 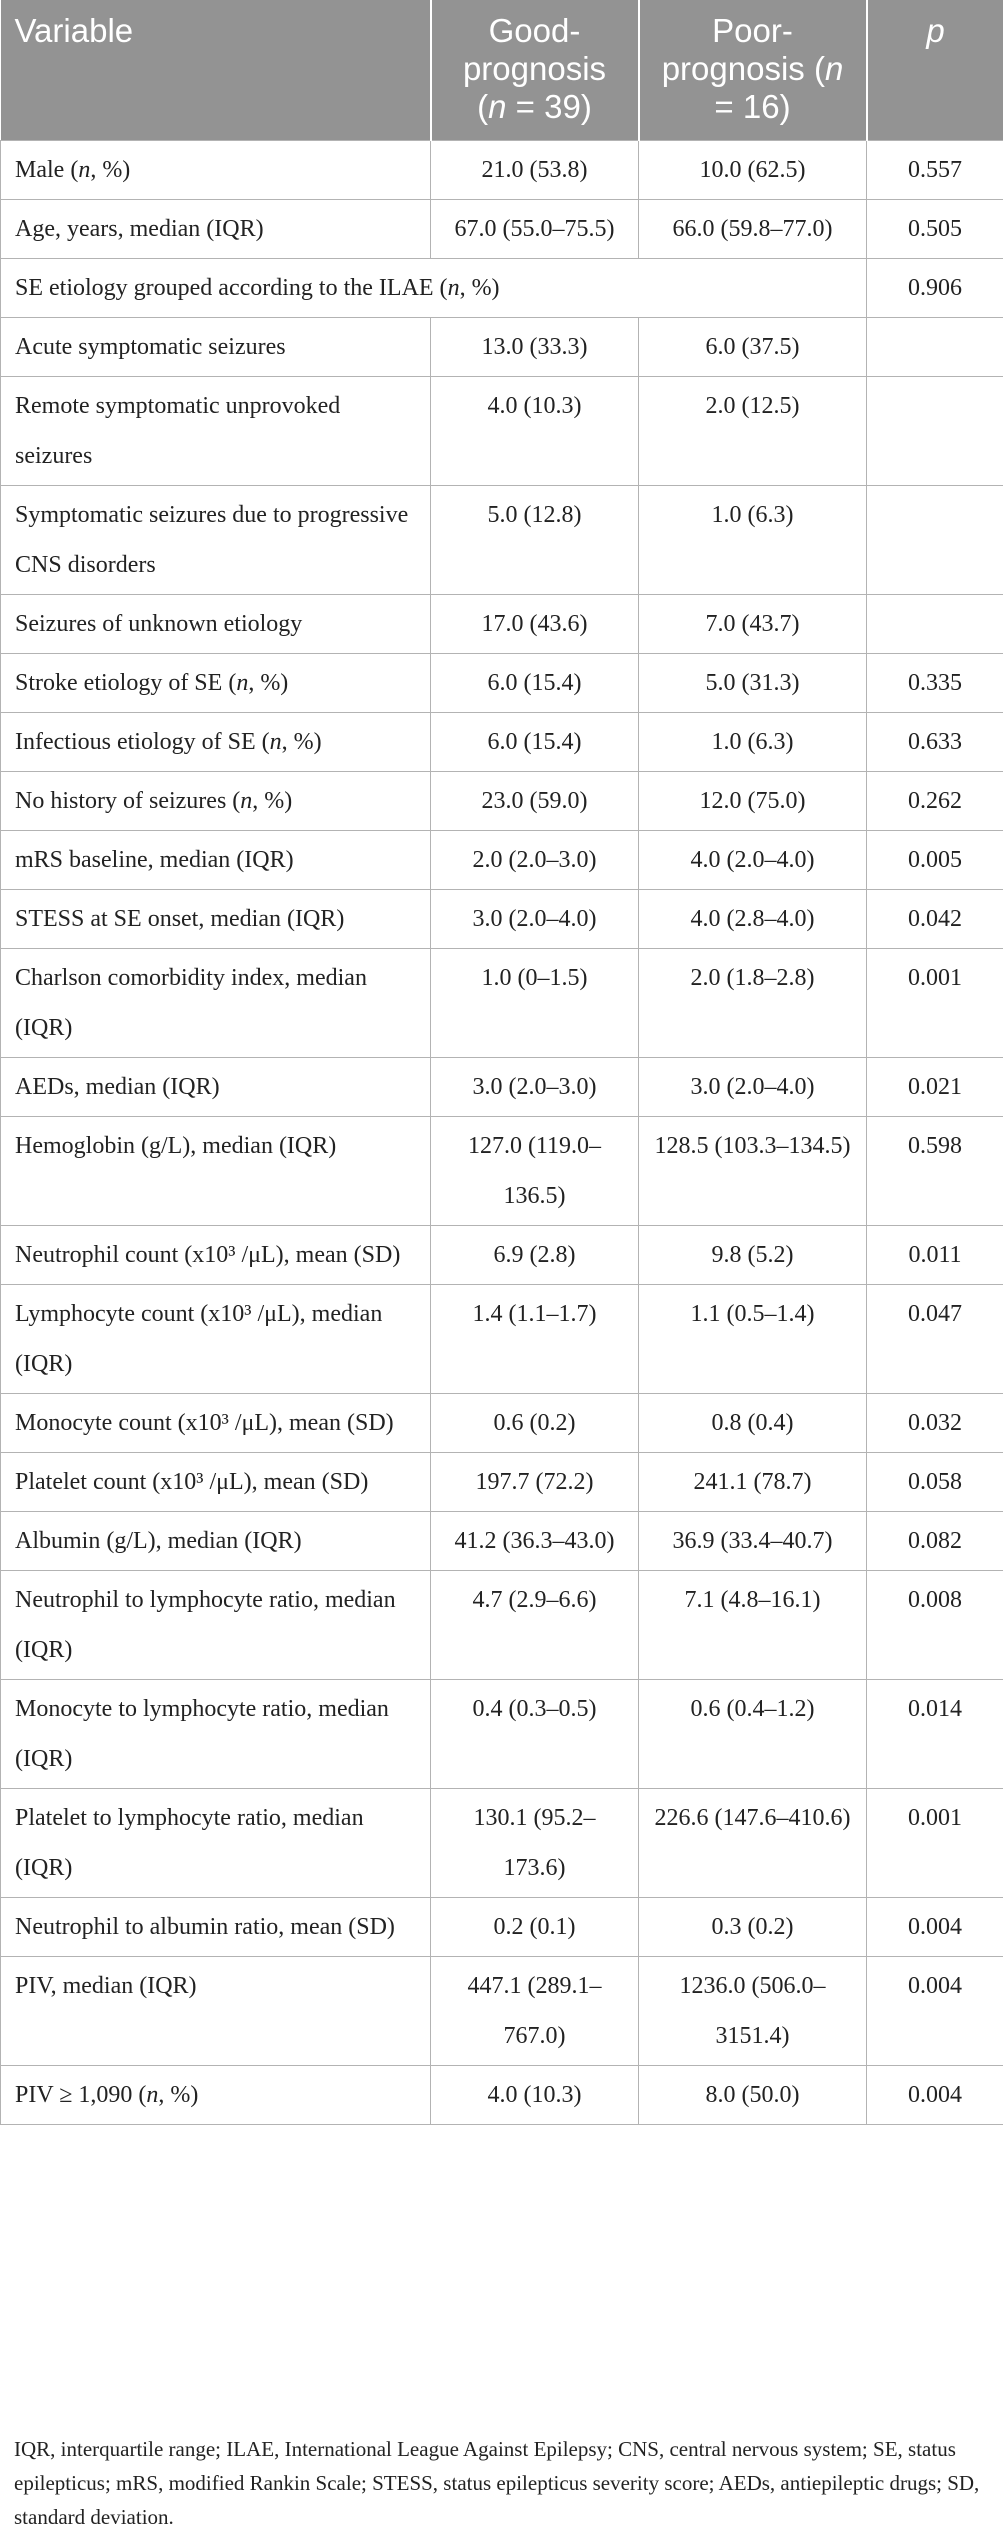 What do you see at coordinates (935, 919) in the screenshot?
I see `p-value-cell: 0.042` at bounding box center [935, 919].